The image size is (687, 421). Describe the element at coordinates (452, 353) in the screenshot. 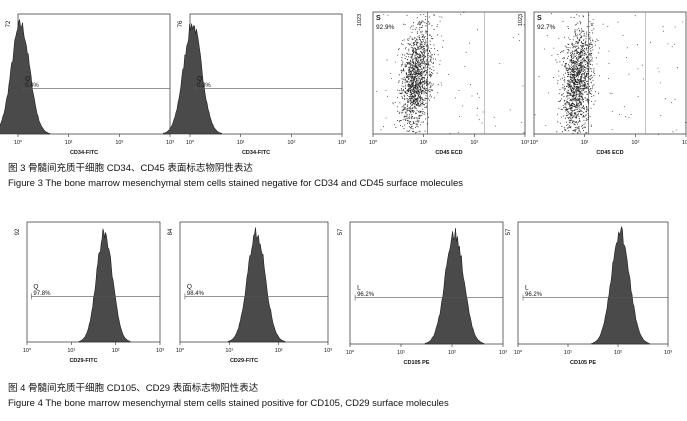

I see `figure4-panel-3-xtick-label: 10²` at that location.